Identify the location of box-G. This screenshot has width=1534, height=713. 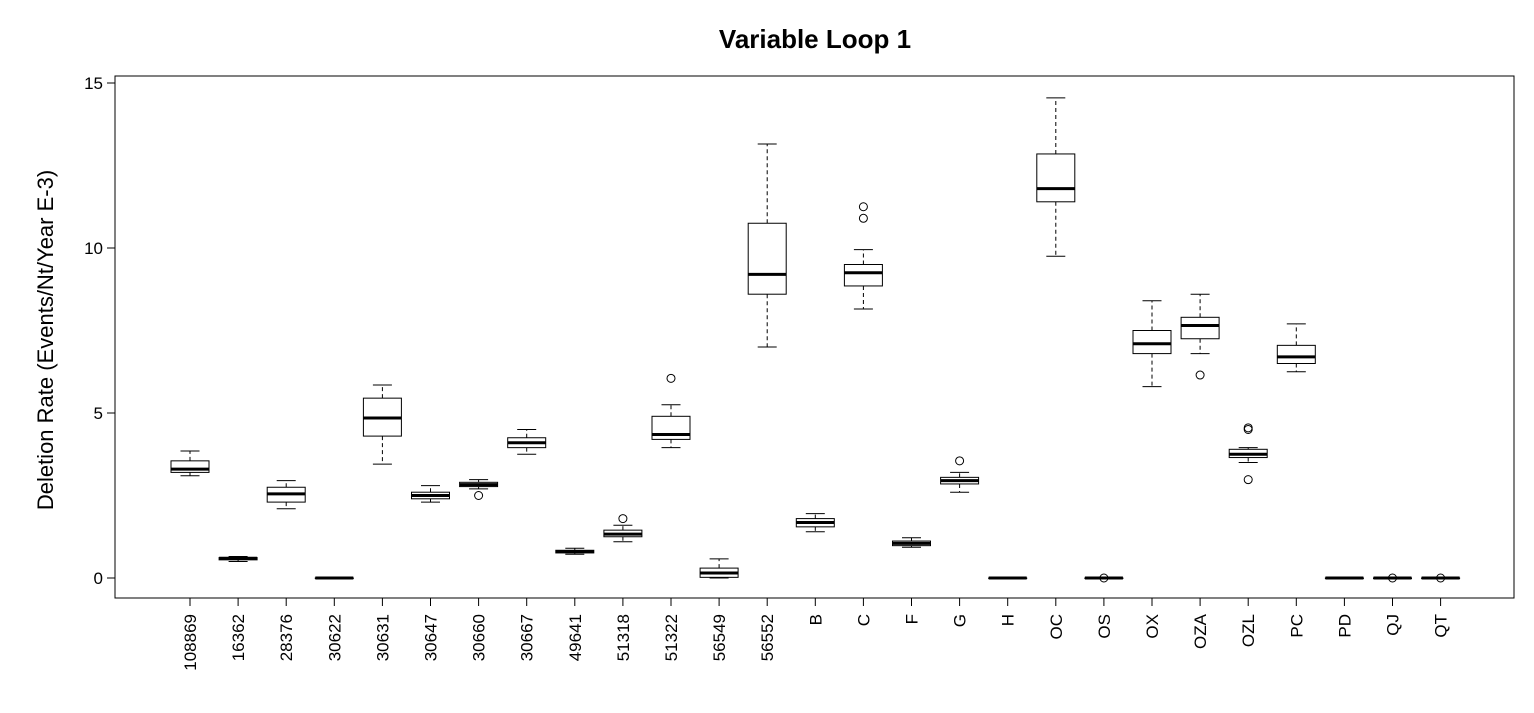
(960, 474).